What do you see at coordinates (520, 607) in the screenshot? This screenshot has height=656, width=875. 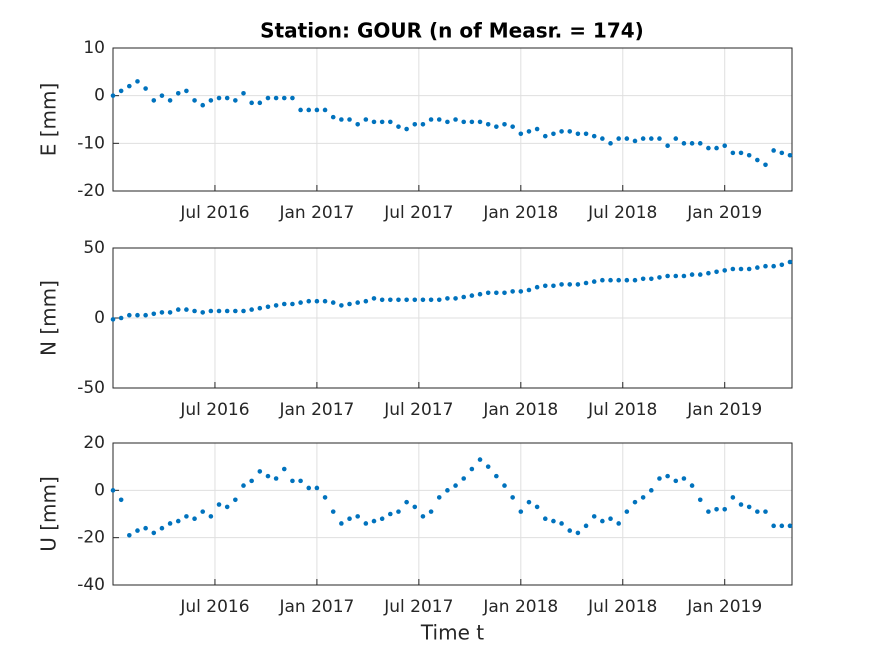 I see `x-tick-label: Jan 2018` at bounding box center [520, 607].